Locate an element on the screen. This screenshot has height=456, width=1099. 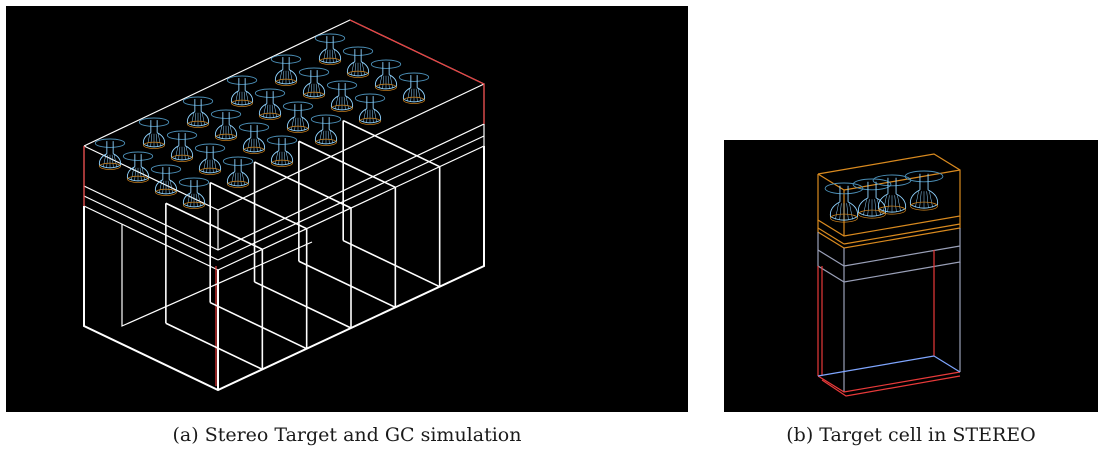
cell-outline is located at coordinates (889, 310).